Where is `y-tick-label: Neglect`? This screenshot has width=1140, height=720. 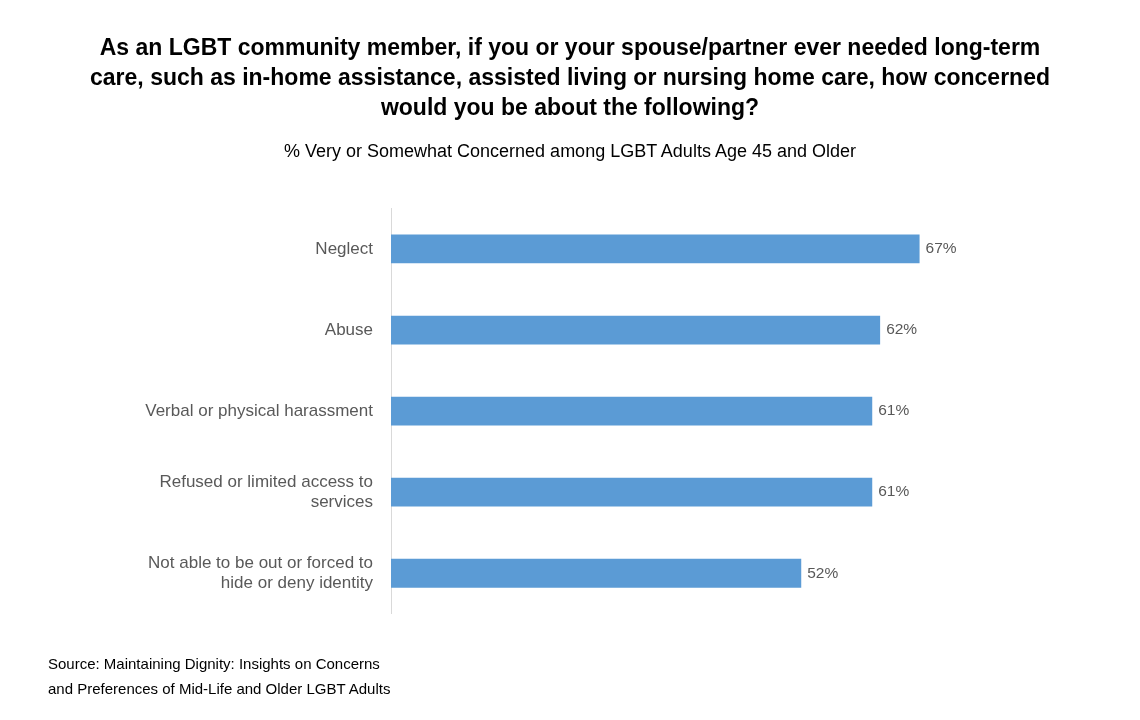 y-tick-label: Neglect is located at coordinates (344, 248).